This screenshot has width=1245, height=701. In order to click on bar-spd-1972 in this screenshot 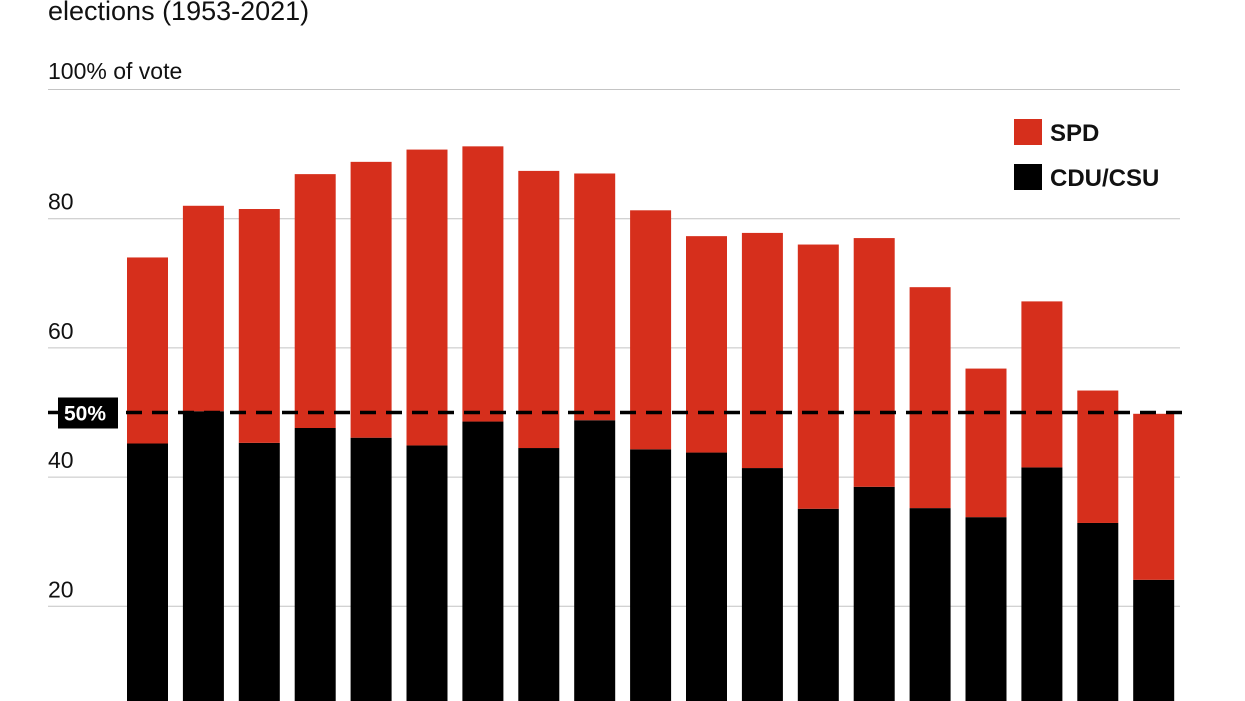, I will do `click(427, 297)`.